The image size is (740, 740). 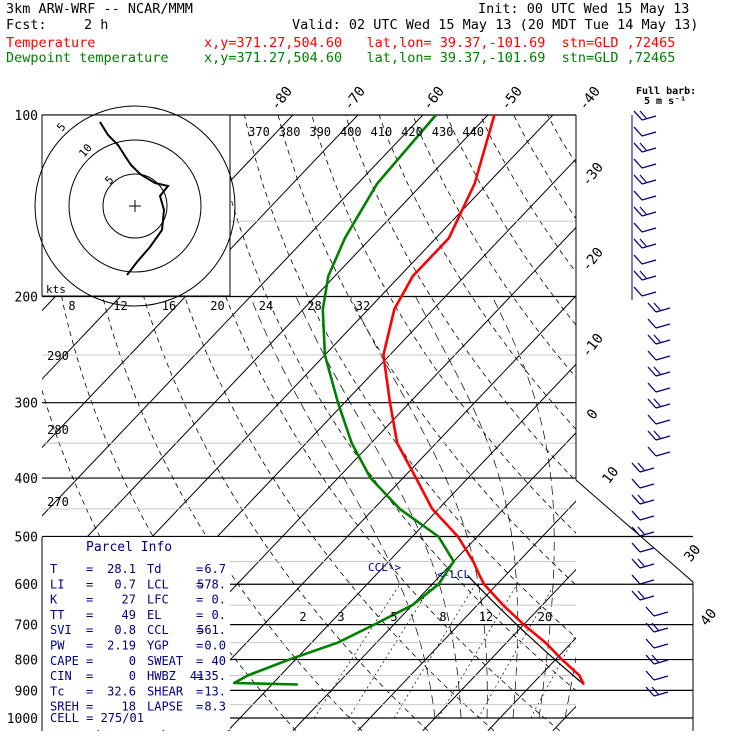 I want to click on hodograph-speed-label: 32, so click(x=363, y=306).